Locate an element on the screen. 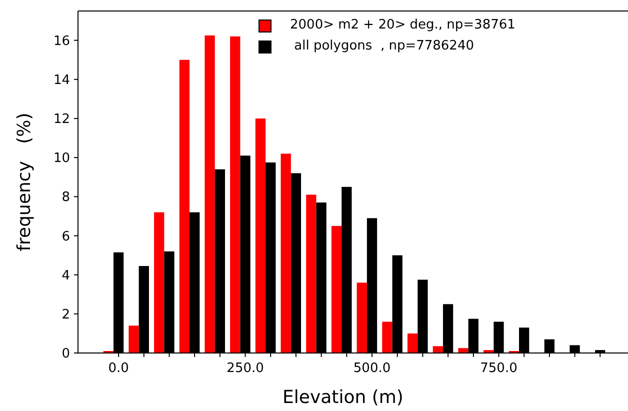 The width and height of the screenshot is (628, 411). x-tick-label: 500.0 is located at coordinates (372, 368).